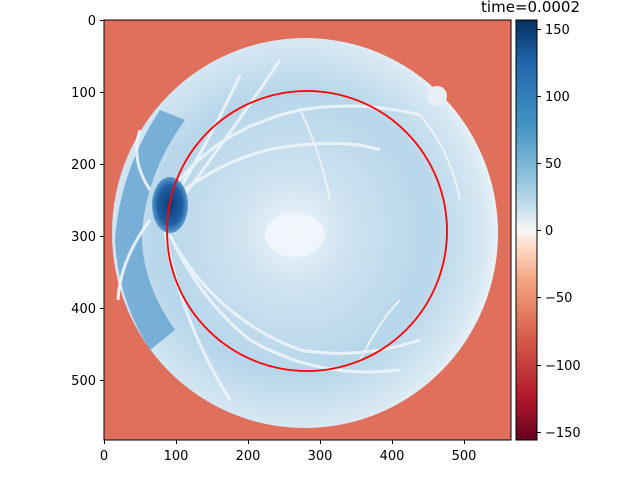  What do you see at coordinates (83, 93) in the screenshot?
I see `y-tick-label: 100` at bounding box center [83, 93].